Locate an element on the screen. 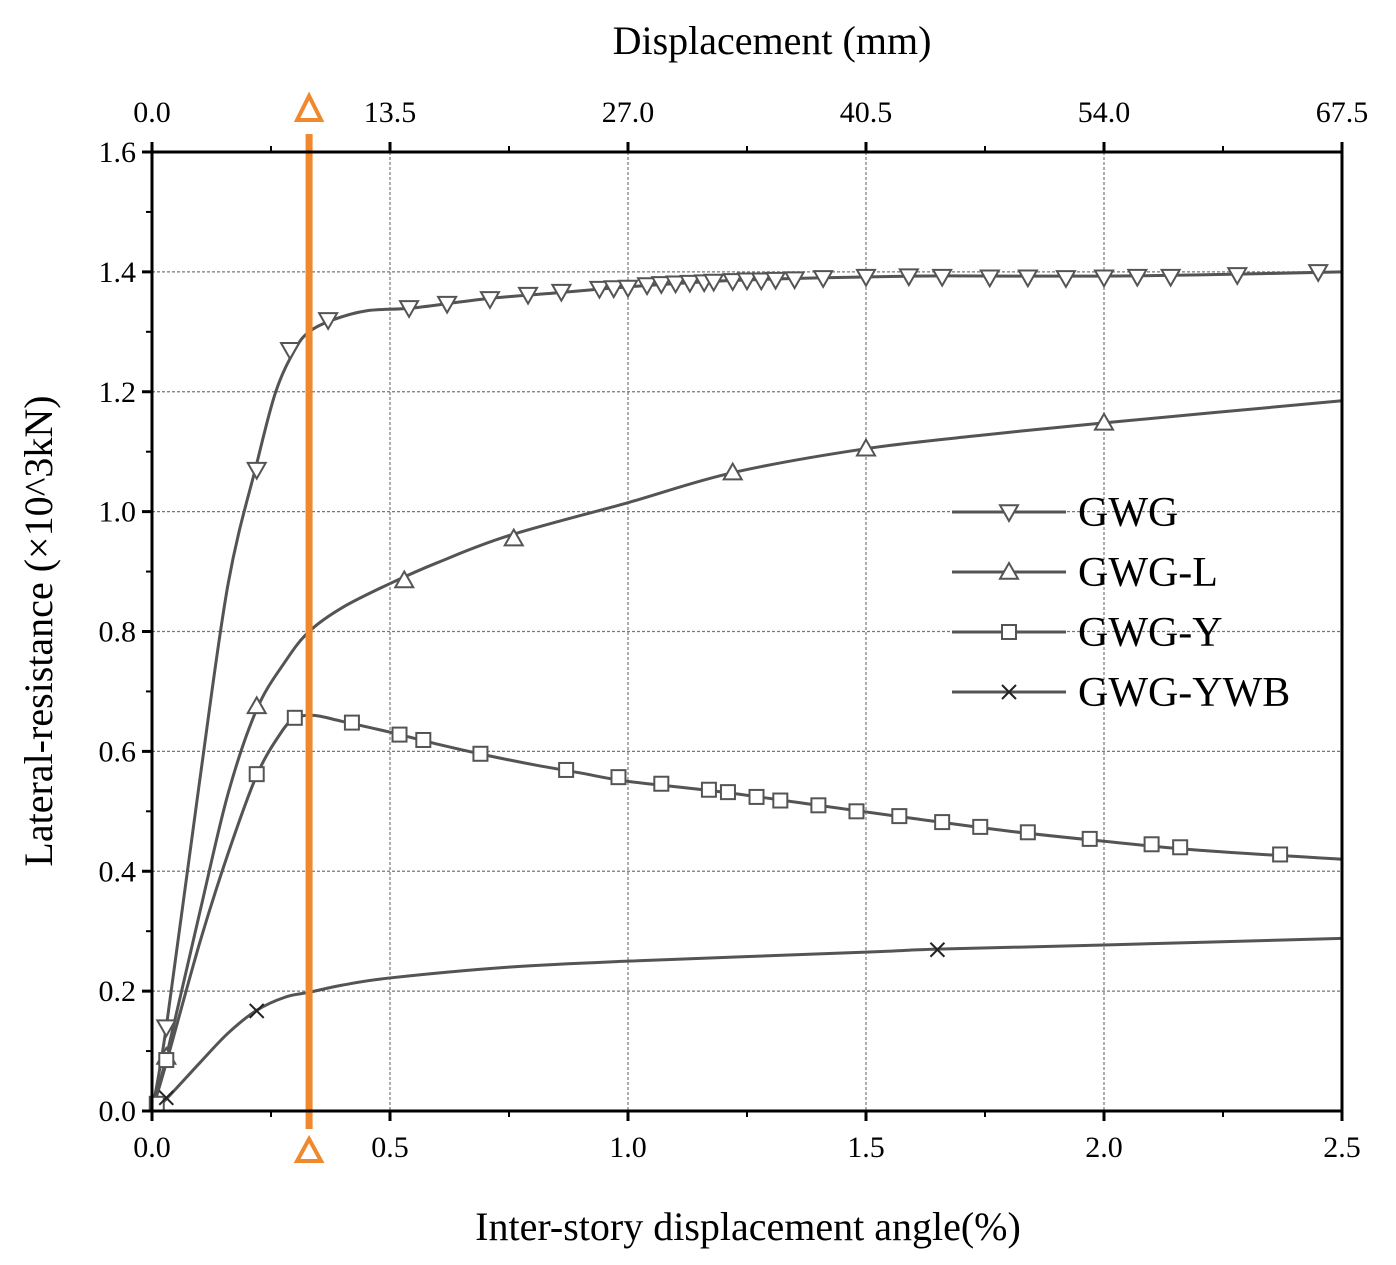 The height and width of the screenshot is (1265, 1396). yield-marker-bottom-triangle is located at coordinates (309, 1148).